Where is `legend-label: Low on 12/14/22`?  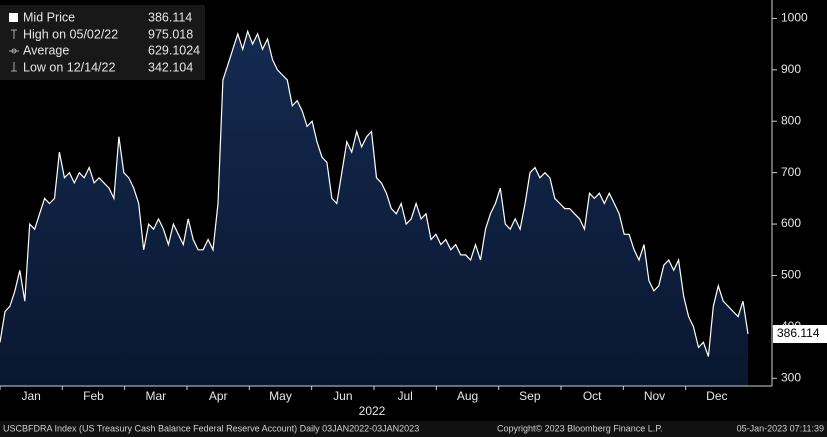
legend-label: Low on 12/14/22 is located at coordinates (69, 67).